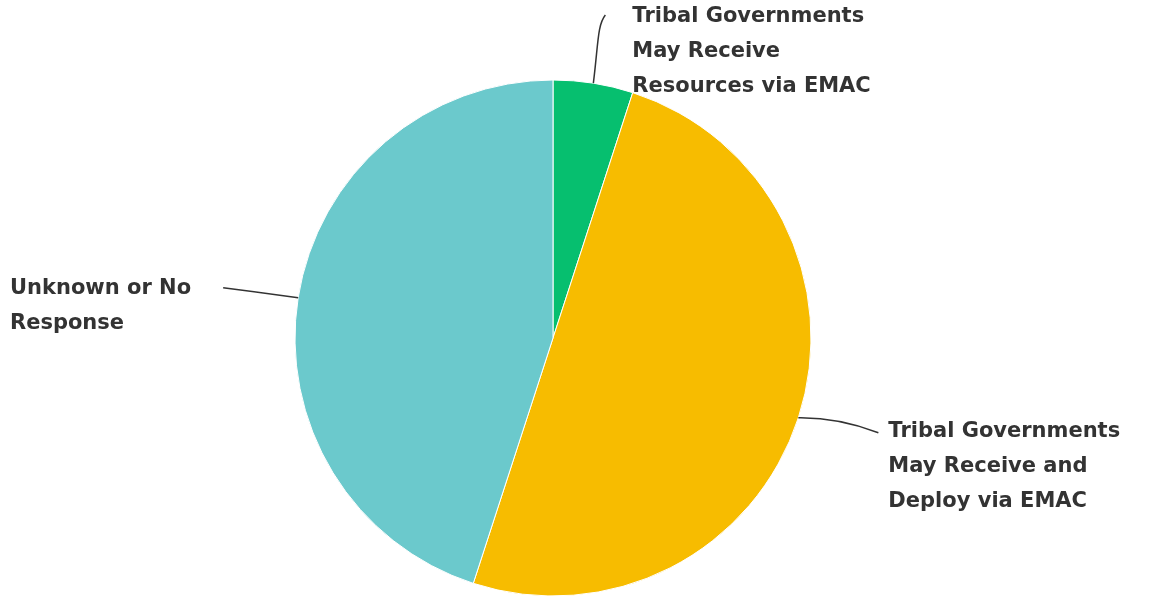 The image size is (1149, 598). What do you see at coordinates (751, 50) in the screenshot?
I see `slice-label: Tribal Governments May Receive Resources via EMAC` at bounding box center [751, 50].